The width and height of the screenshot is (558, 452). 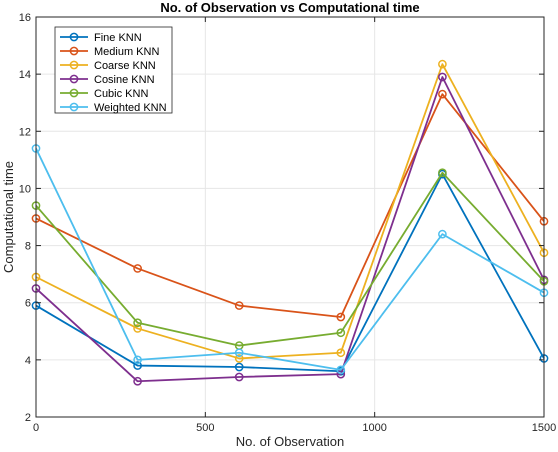 What do you see at coordinates (544, 428) in the screenshot?
I see `x-tick-label: 1500` at bounding box center [544, 428].